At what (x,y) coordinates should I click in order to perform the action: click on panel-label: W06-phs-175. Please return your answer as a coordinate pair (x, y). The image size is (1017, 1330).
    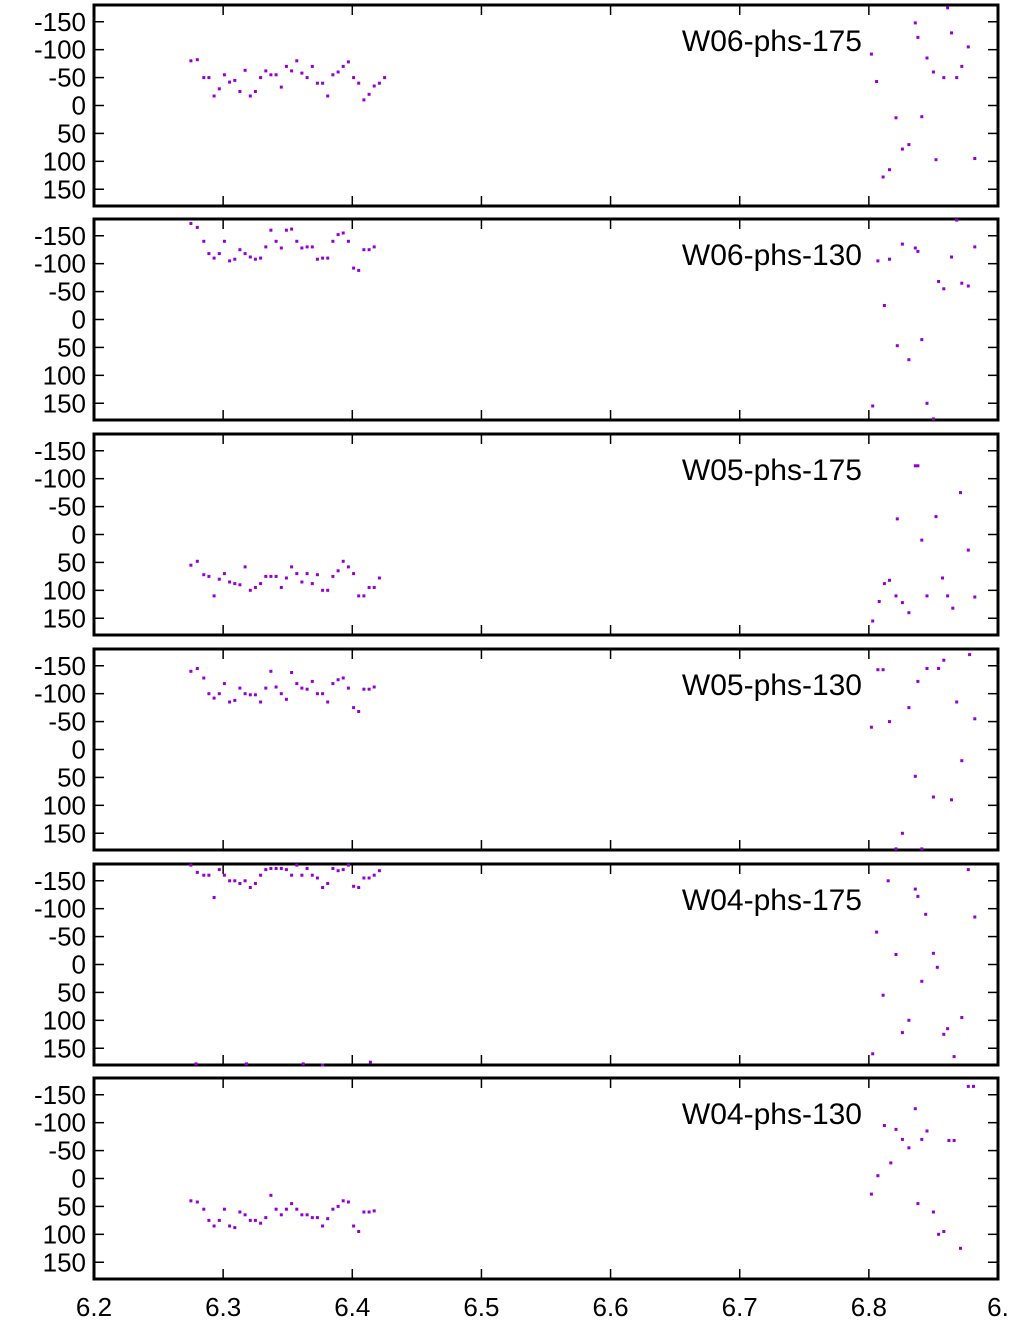
    Looking at the image, I should click on (772, 41).